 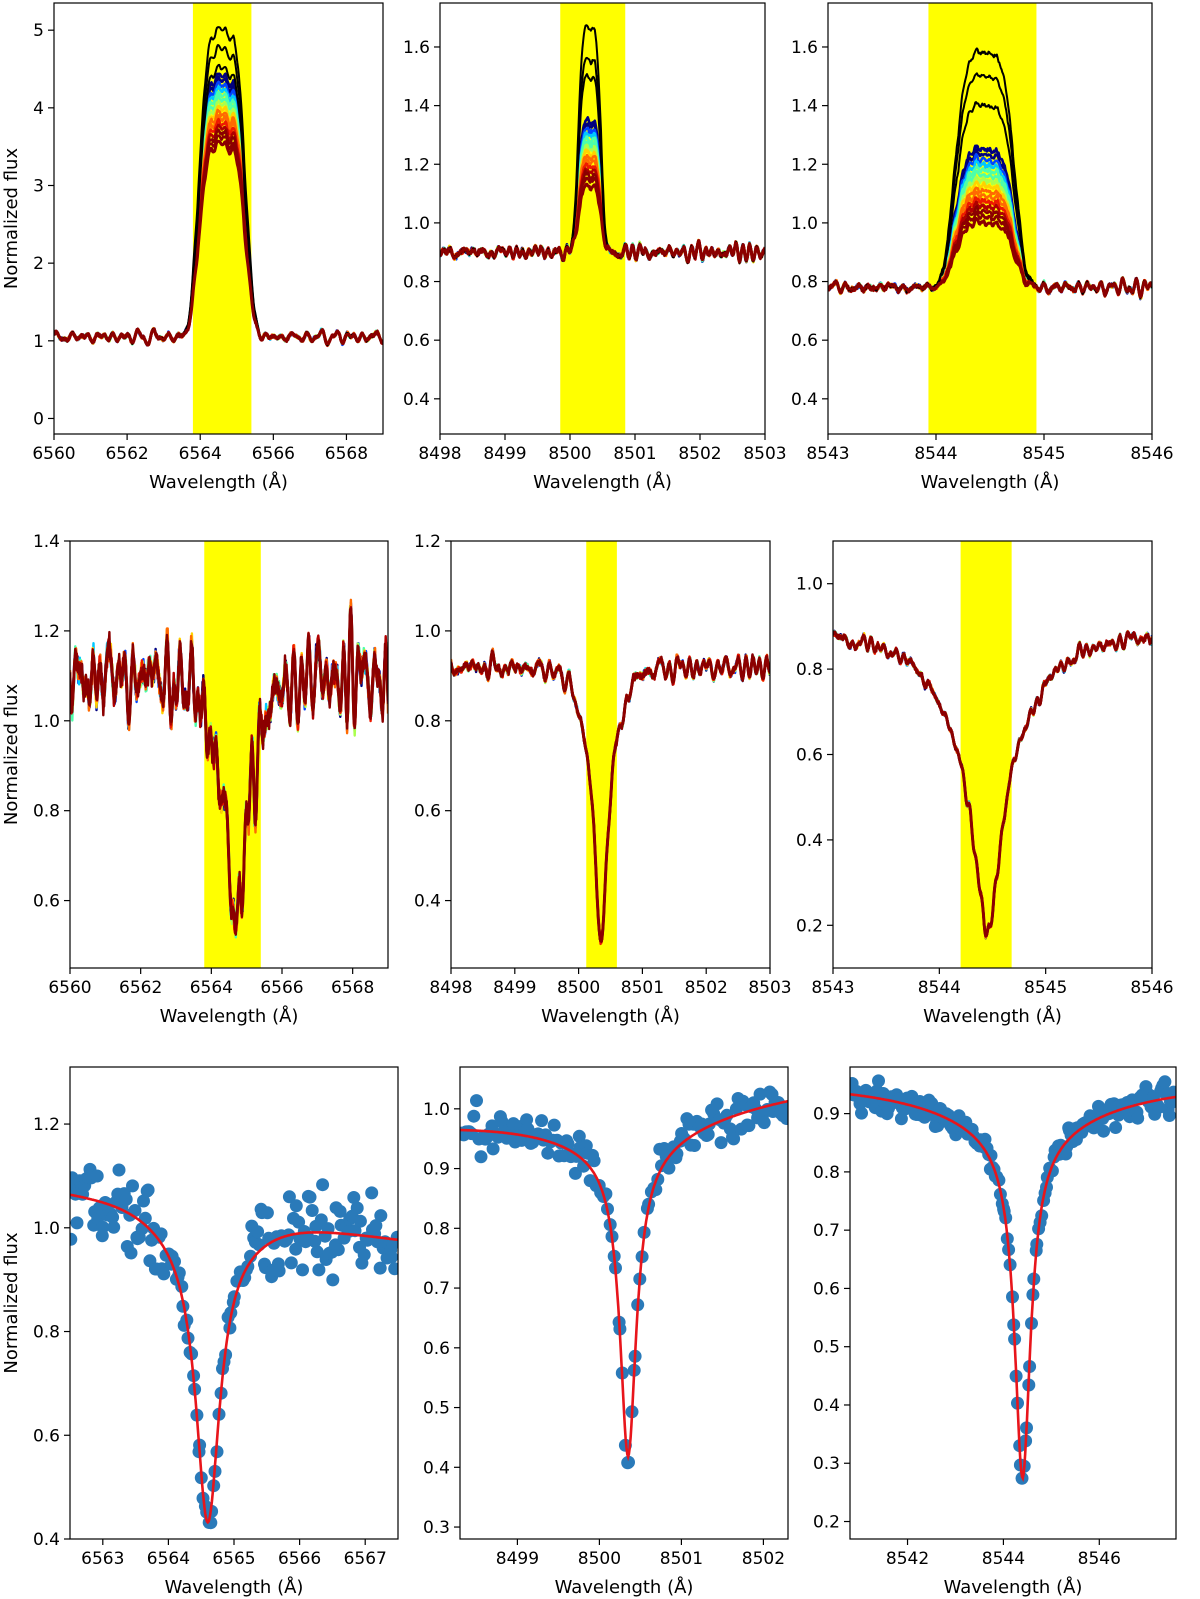 What do you see at coordinates (281, 988) in the screenshot?
I see `x-tick-label: 6566` at bounding box center [281, 988].